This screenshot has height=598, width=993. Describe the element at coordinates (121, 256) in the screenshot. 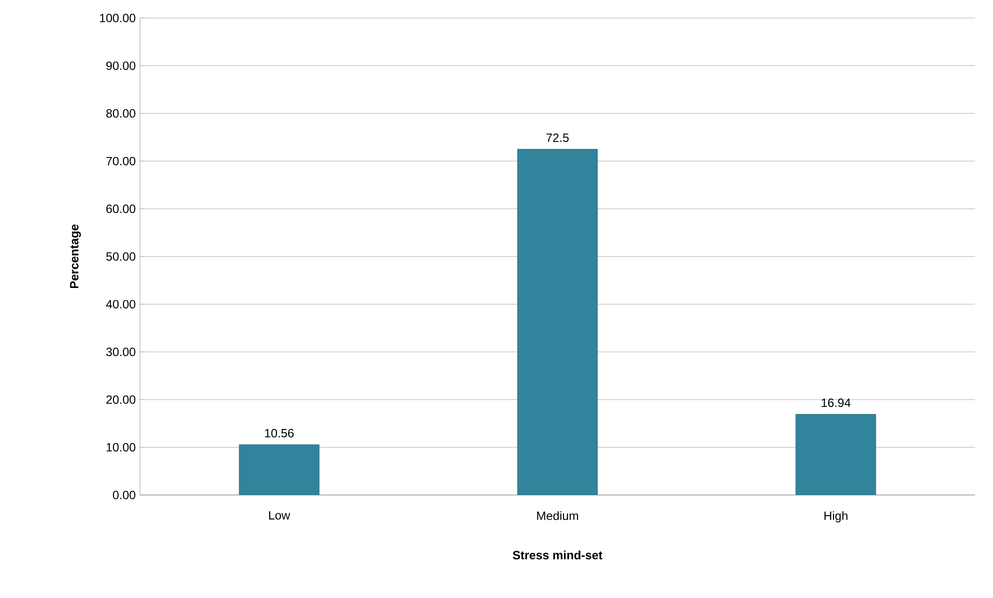

I see `y-tick-label: 50.00` at that location.